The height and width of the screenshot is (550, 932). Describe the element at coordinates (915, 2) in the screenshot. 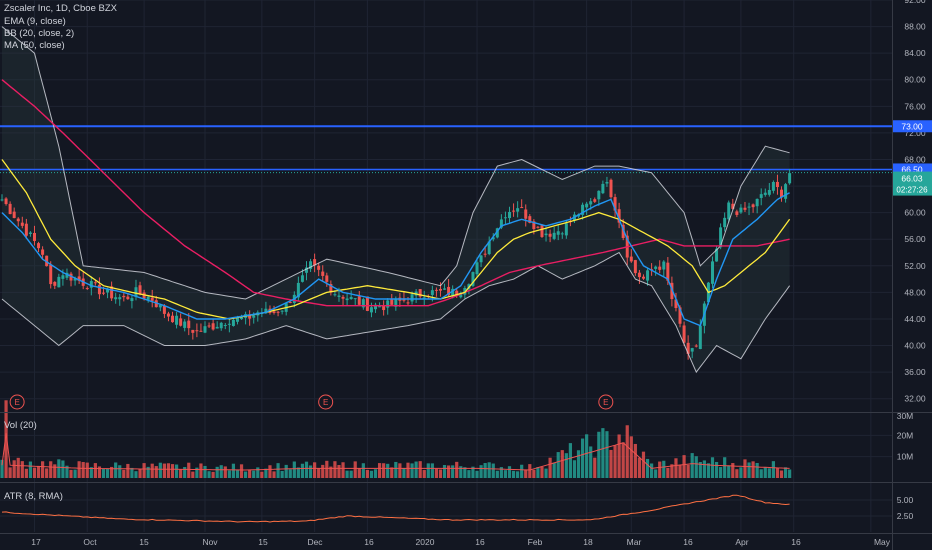

I see `price-tick-label: 92.00` at that location.